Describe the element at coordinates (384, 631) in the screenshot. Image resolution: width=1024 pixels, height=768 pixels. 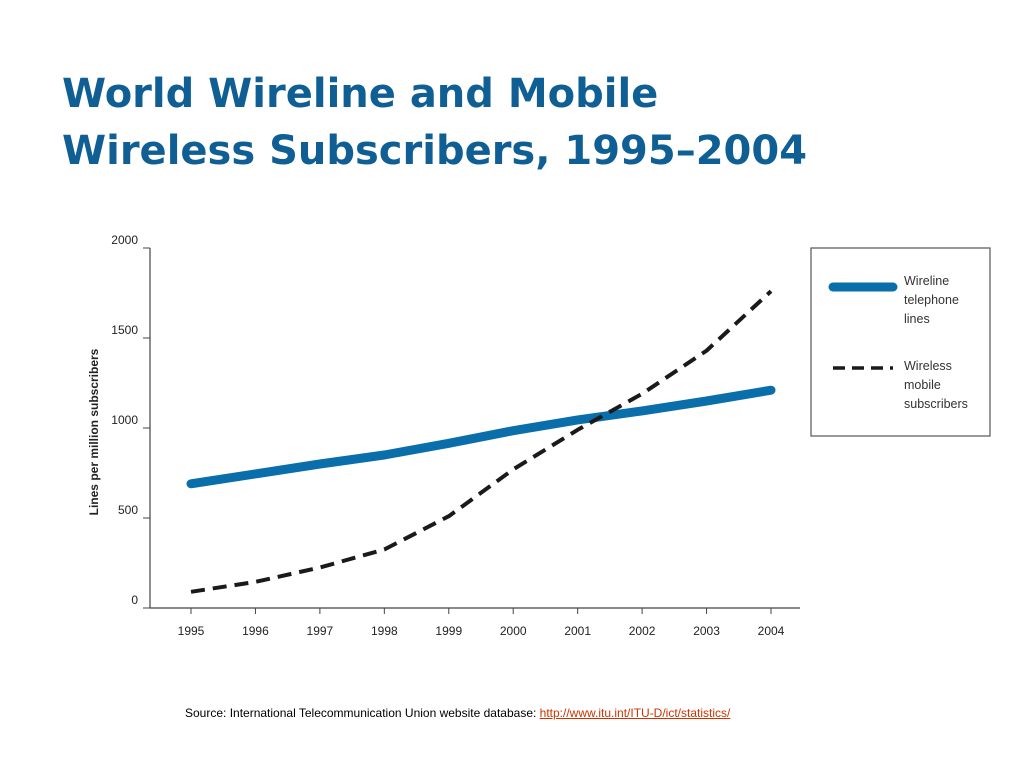
I see `x-tick-label: 1998` at that location.